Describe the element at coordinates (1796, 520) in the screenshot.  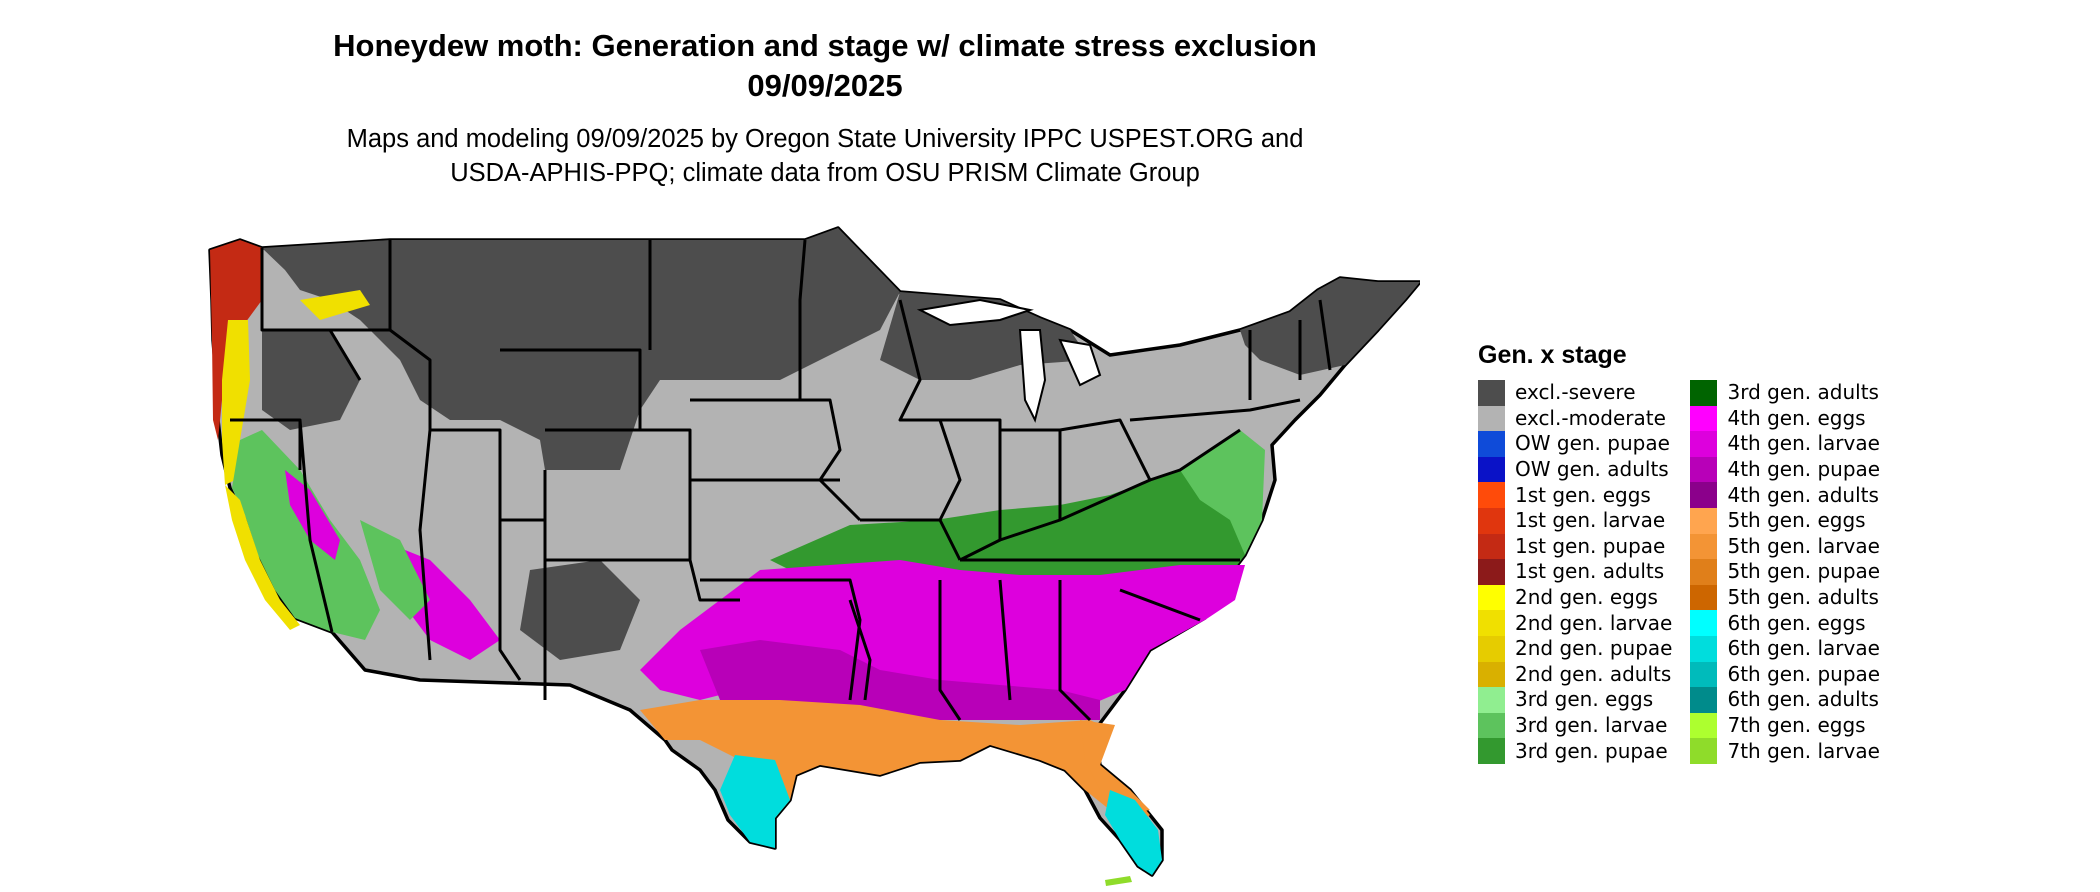
I see `legend-label: 5th gen. eggs` at that location.